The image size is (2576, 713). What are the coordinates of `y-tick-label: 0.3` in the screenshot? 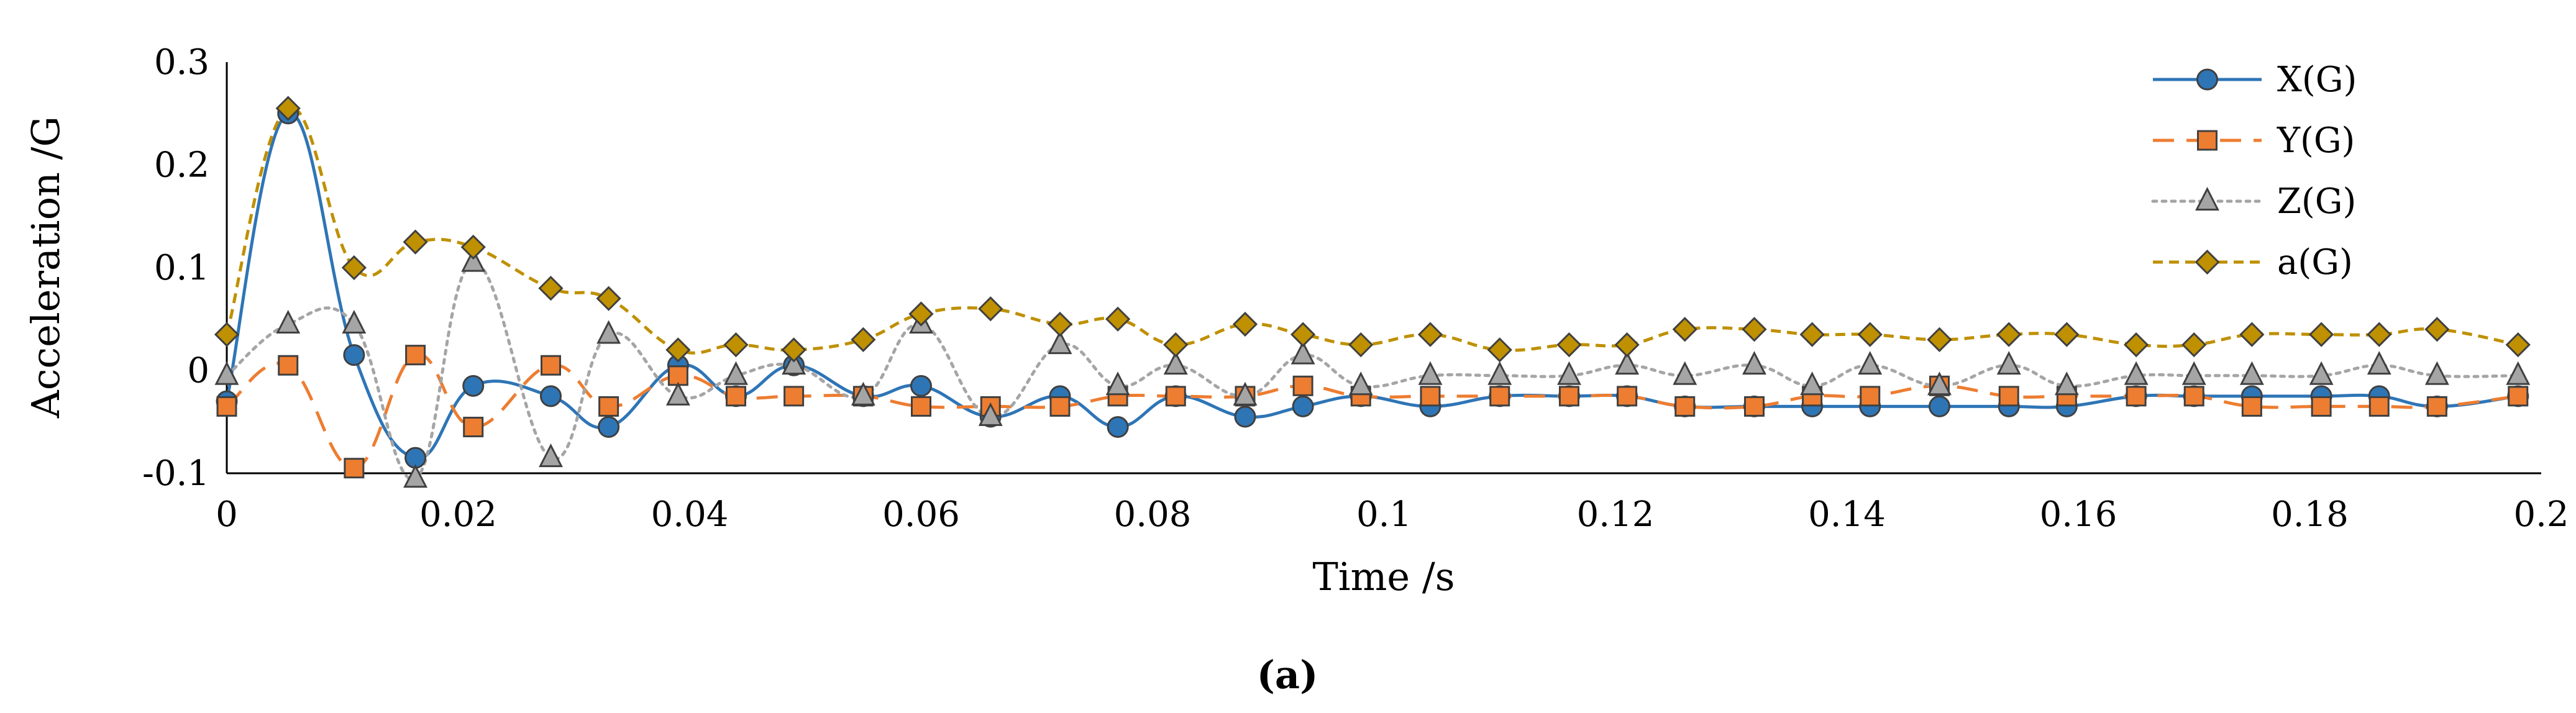 It's located at (181, 62).